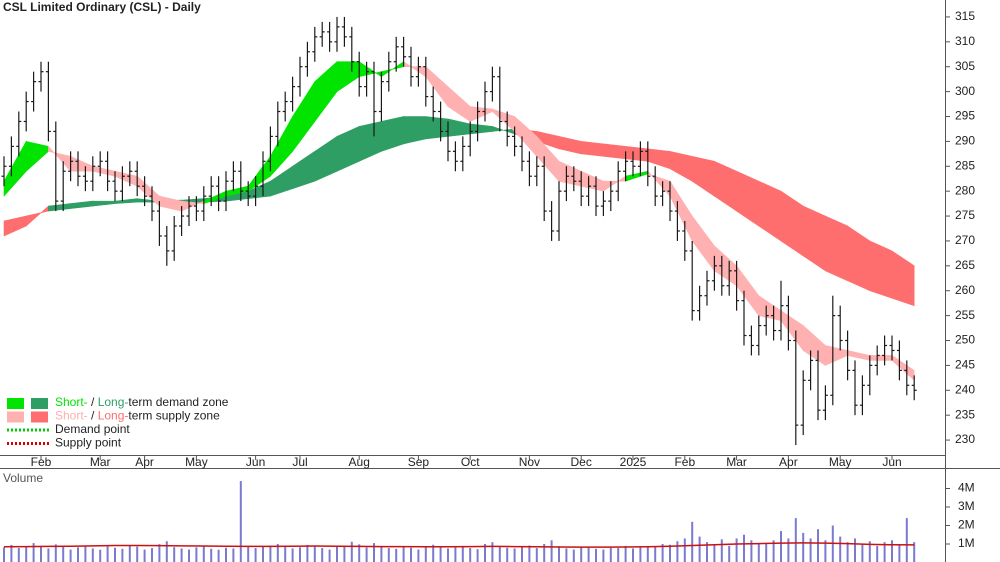  I want to click on y-tick-label: 255, so click(965, 315).